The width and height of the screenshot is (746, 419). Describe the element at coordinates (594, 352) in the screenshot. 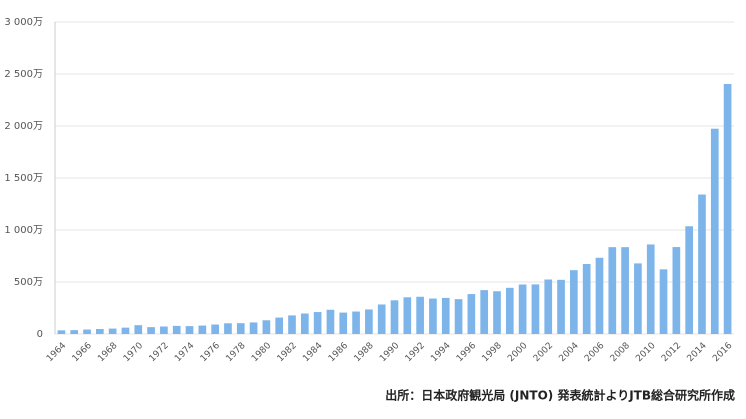

I see `x-tick-label: 2006` at that location.